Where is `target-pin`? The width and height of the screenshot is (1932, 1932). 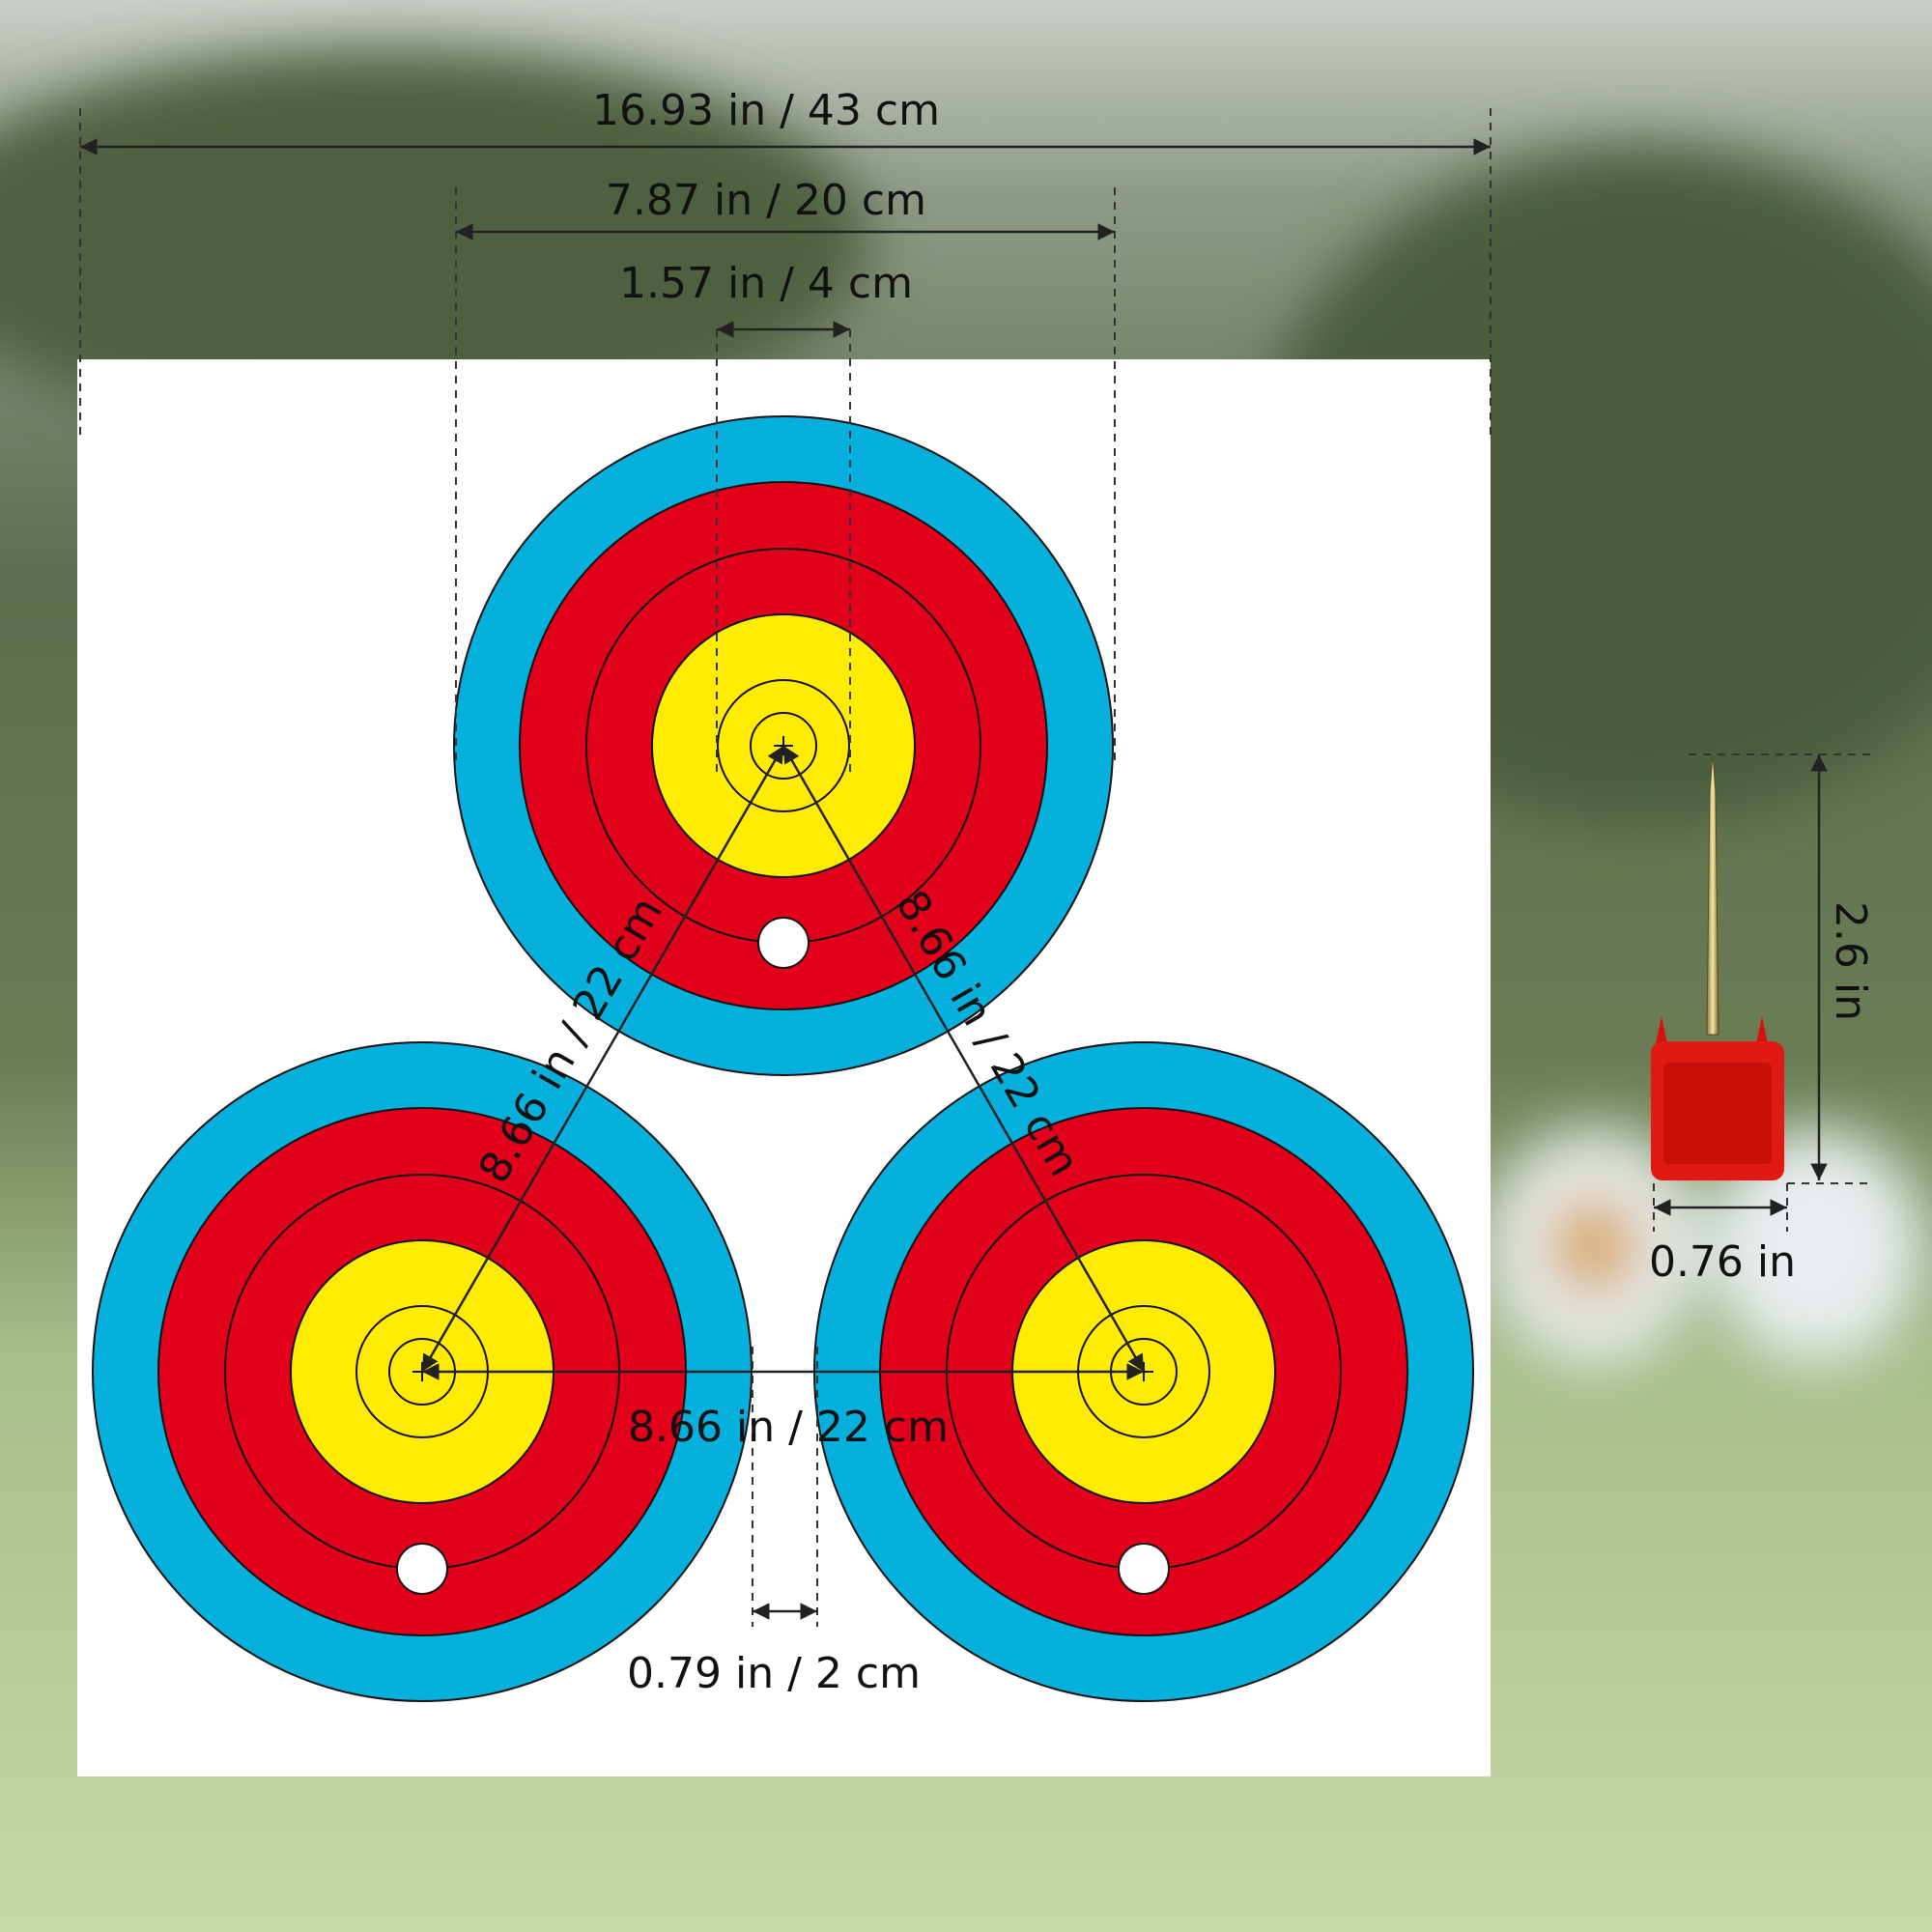 target-pin is located at coordinates (1762, 992).